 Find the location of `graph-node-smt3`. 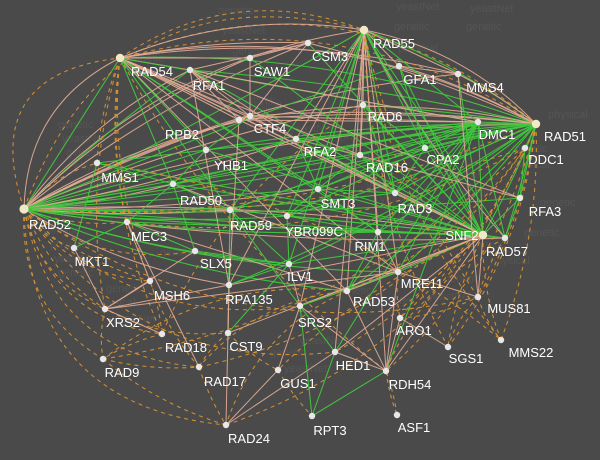

graph-node-smt3 is located at coordinates (318, 189).